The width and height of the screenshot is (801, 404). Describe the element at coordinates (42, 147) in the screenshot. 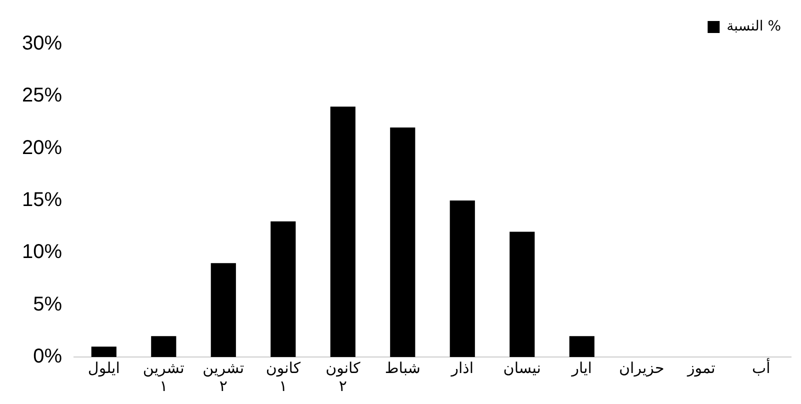

I see `y-tick-label: 20%` at that location.